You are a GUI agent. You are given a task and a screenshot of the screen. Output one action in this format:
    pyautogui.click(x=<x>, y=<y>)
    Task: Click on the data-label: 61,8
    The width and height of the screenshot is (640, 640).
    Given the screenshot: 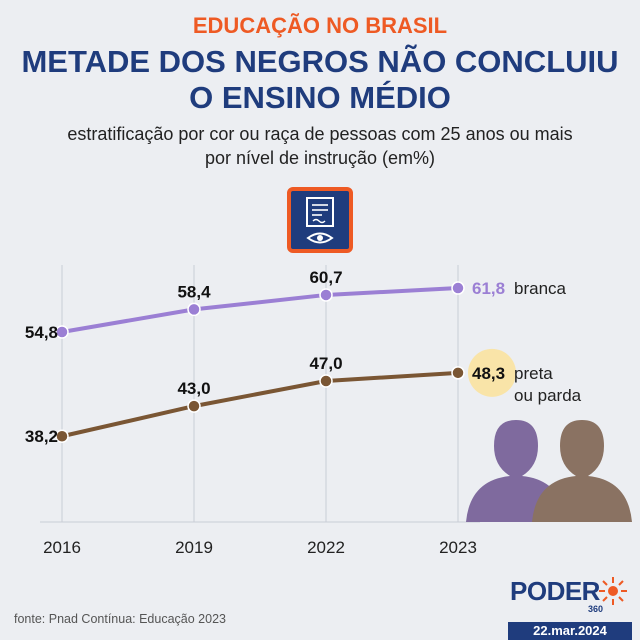 What is the action you would take?
    pyautogui.click(x=488, y=288)
    